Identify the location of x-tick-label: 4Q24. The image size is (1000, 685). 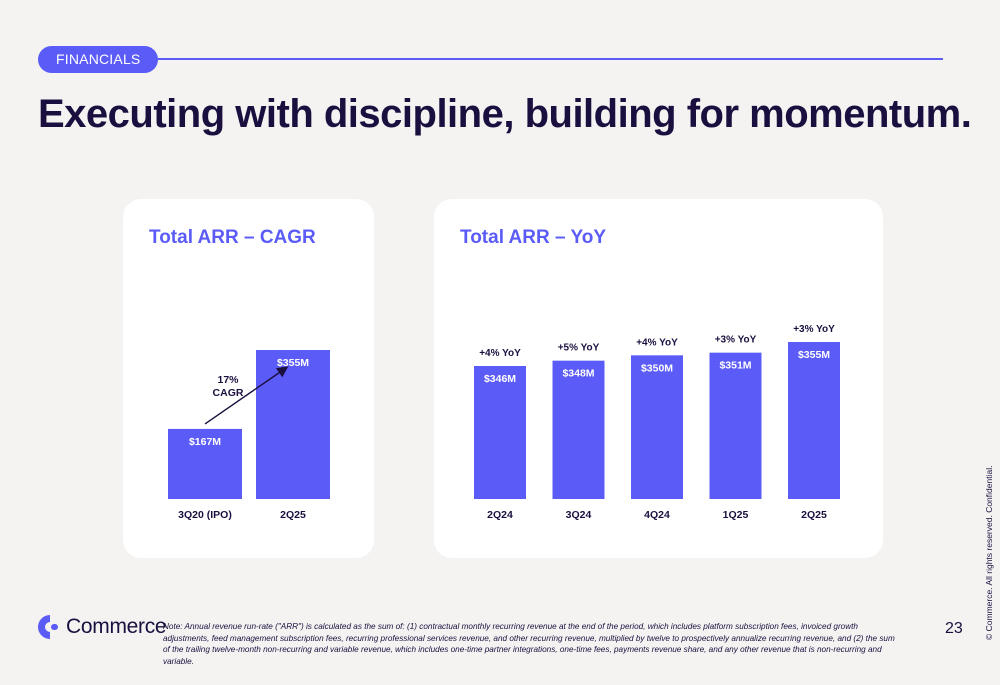
(657, 515).